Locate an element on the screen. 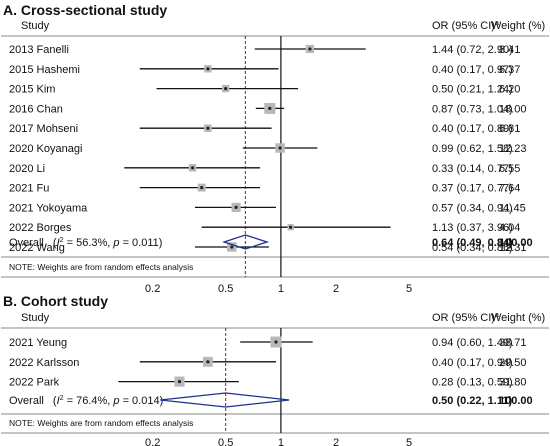 This screenshot has width=550, height=446. heterogeneity-close: = 0.011) is located at coordinates (141, 243).